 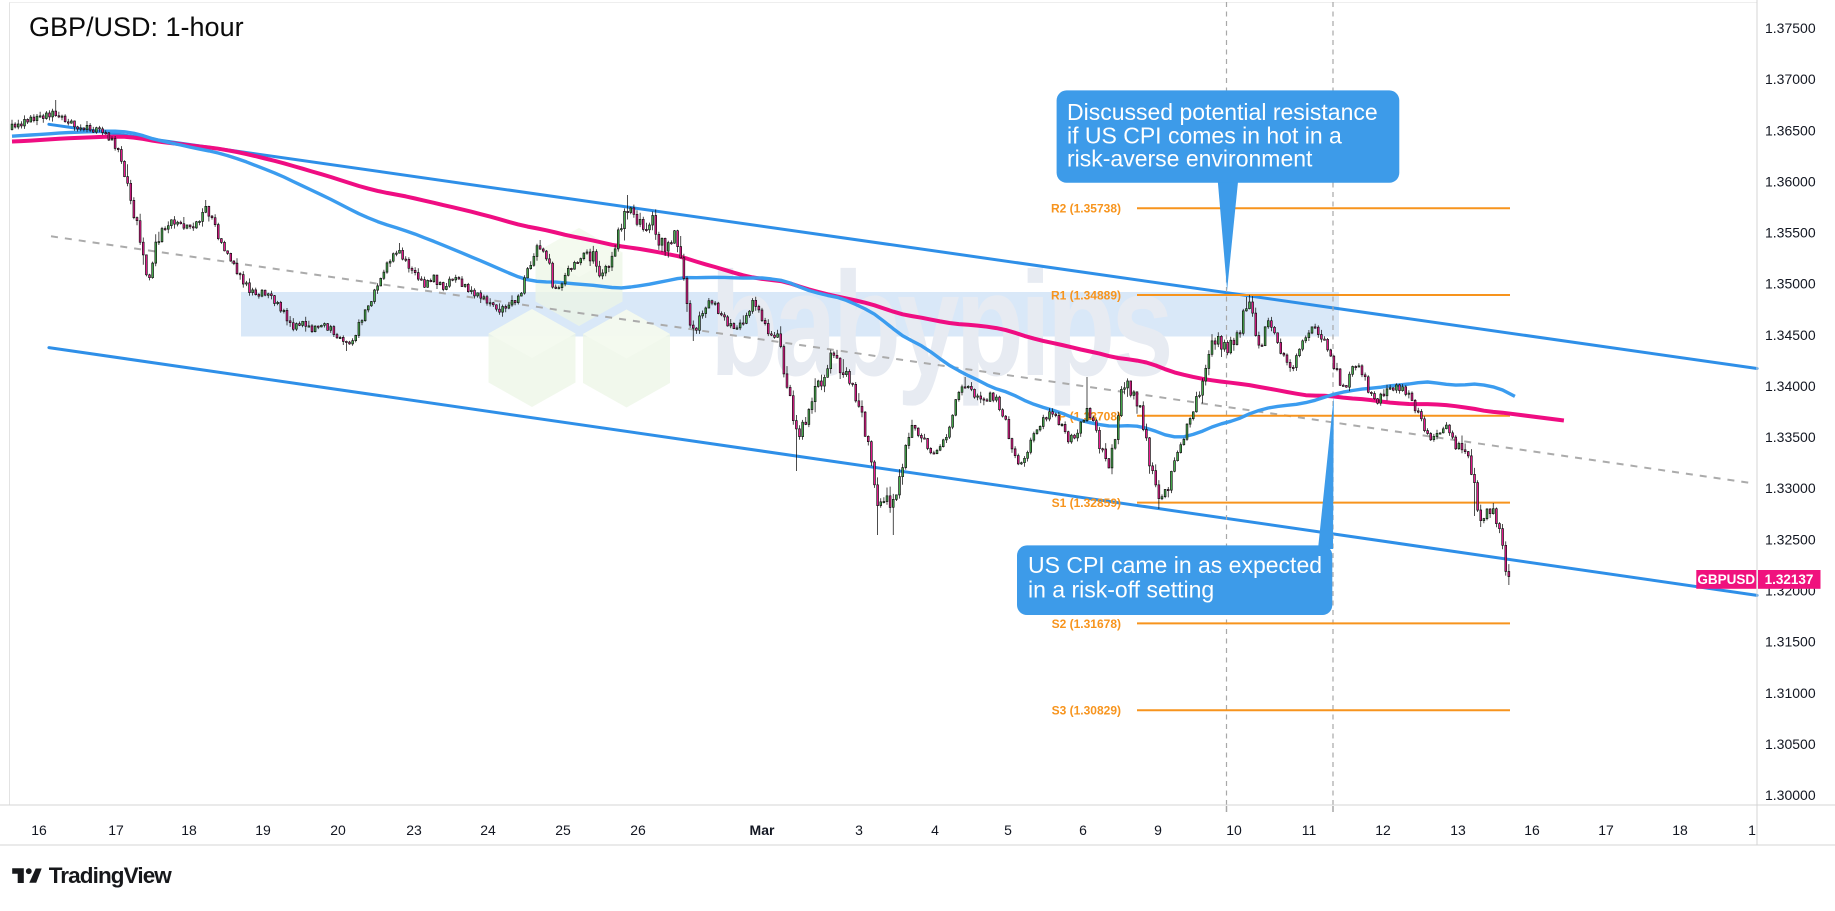 What do you see at coordinates (563, 830) in the screenshot?
I see `svg-text: 25` at bounding box center [563, 830].